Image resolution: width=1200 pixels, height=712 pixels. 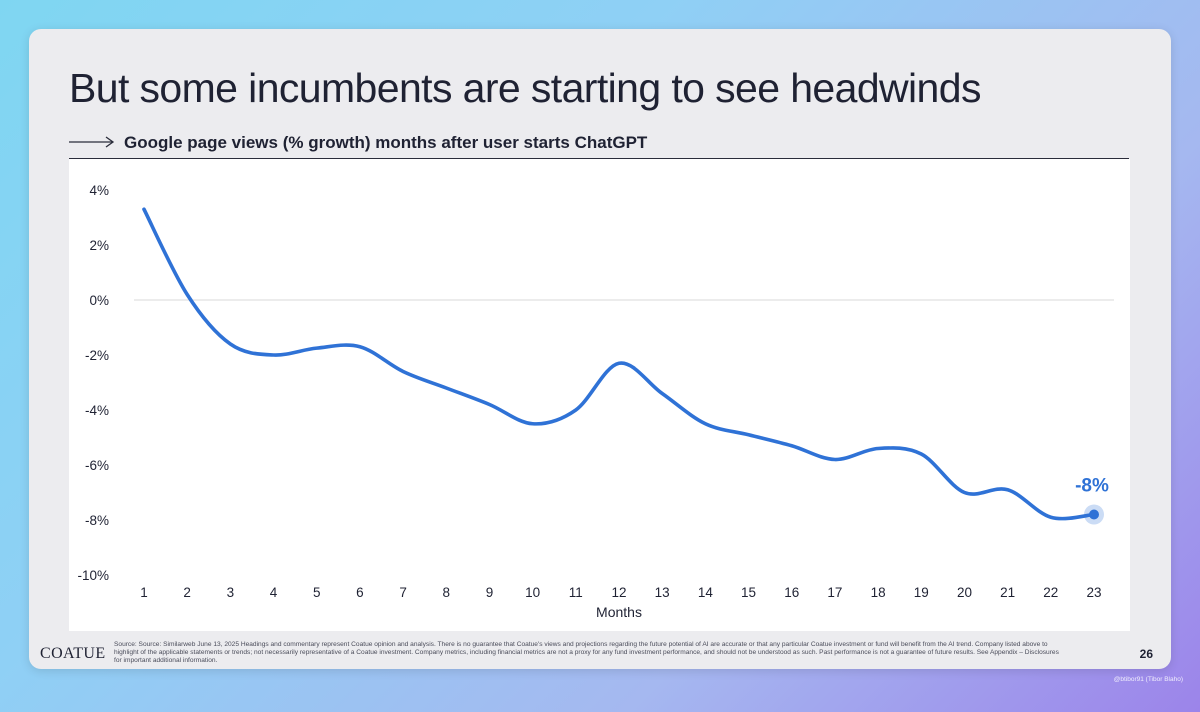 I want to click on x-tick-label: 21, so click(x=1007, y=592).